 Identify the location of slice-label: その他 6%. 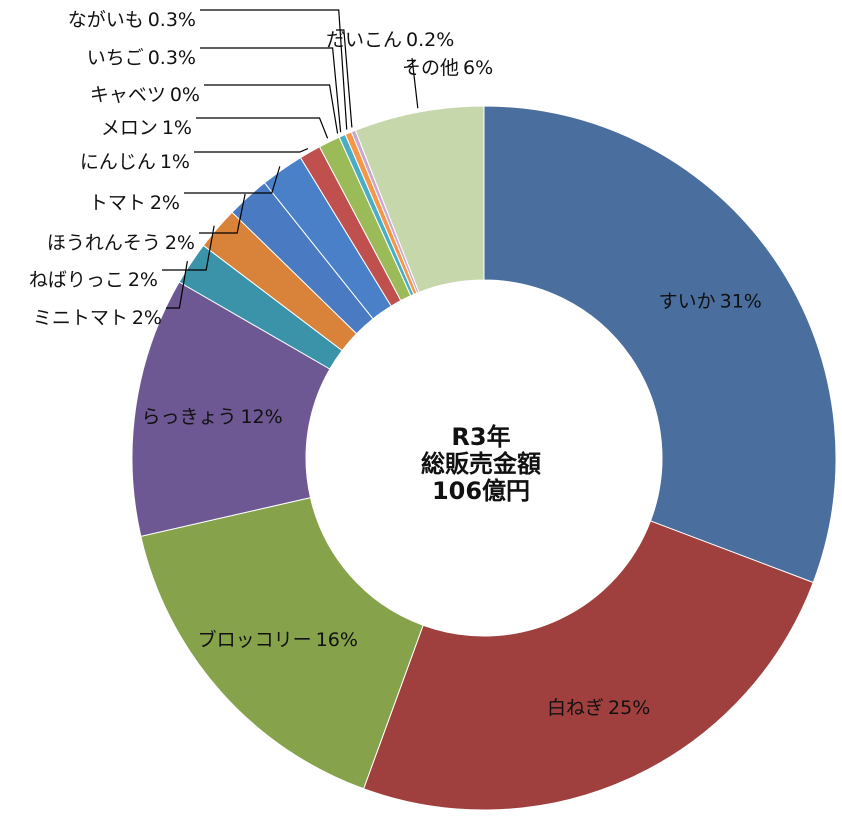
(447, 68).